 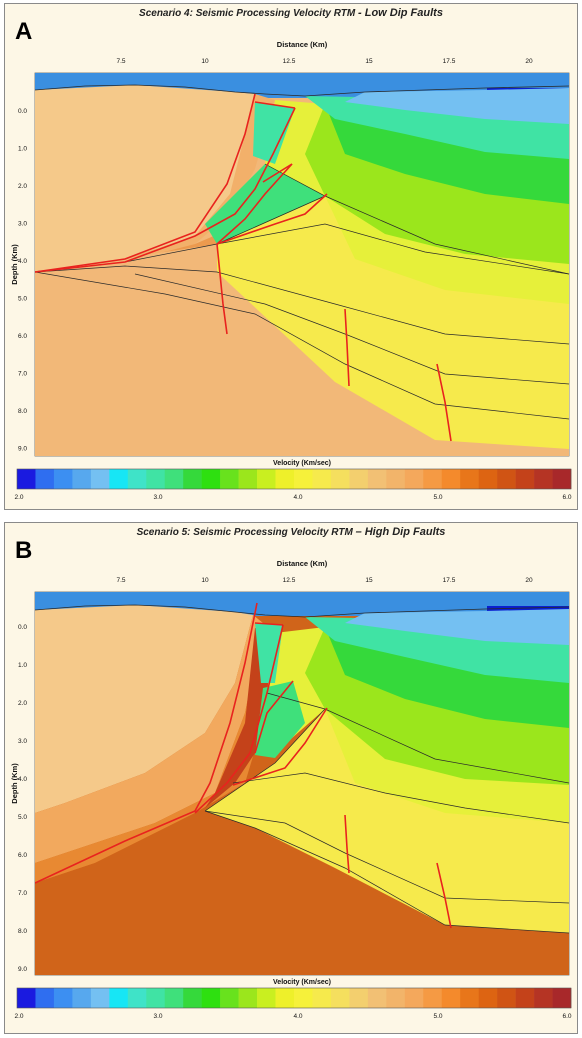 What do you see at coordinates (22, 374) in the screenshot?
I see `y-tick-label: 7.0` at bounding box center [22, 374].